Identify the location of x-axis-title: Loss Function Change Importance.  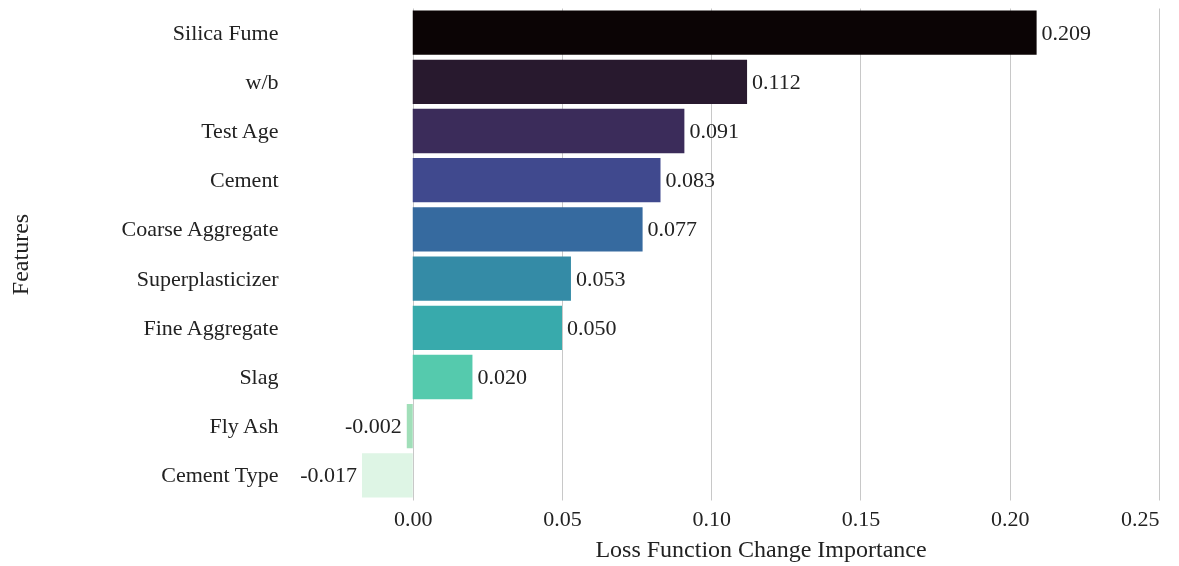
(761, 548).